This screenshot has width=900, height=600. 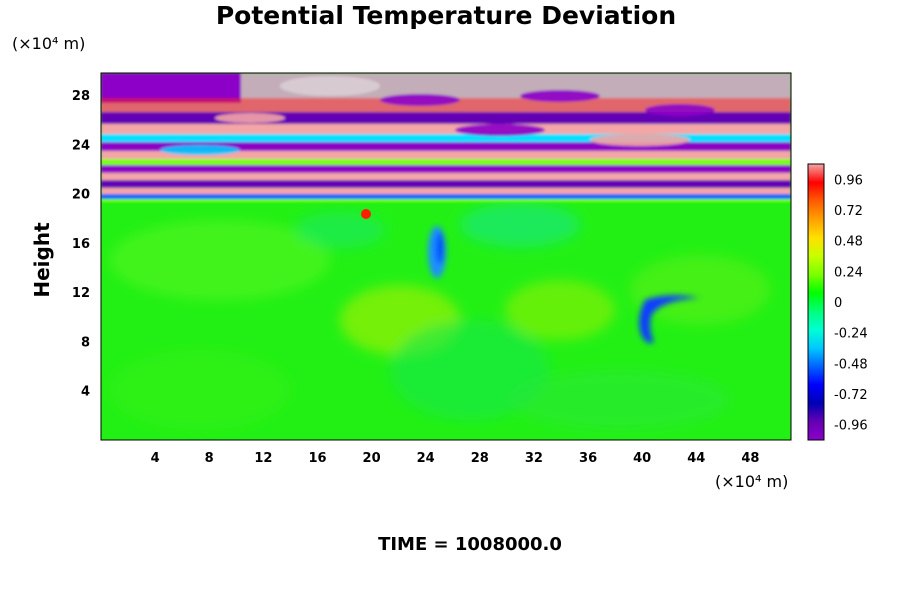 What do you see at coordinates (446, 15) in the screenshot?
I see `chart-title: Potential Temperature Deviation` at bounding box center [446, 15].